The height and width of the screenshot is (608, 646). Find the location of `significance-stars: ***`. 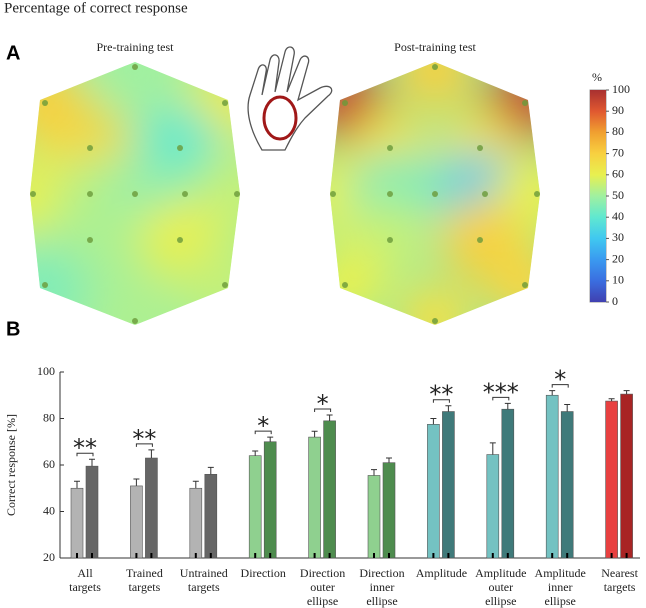

significance-stars: *** is located at coordinates (501, 392).